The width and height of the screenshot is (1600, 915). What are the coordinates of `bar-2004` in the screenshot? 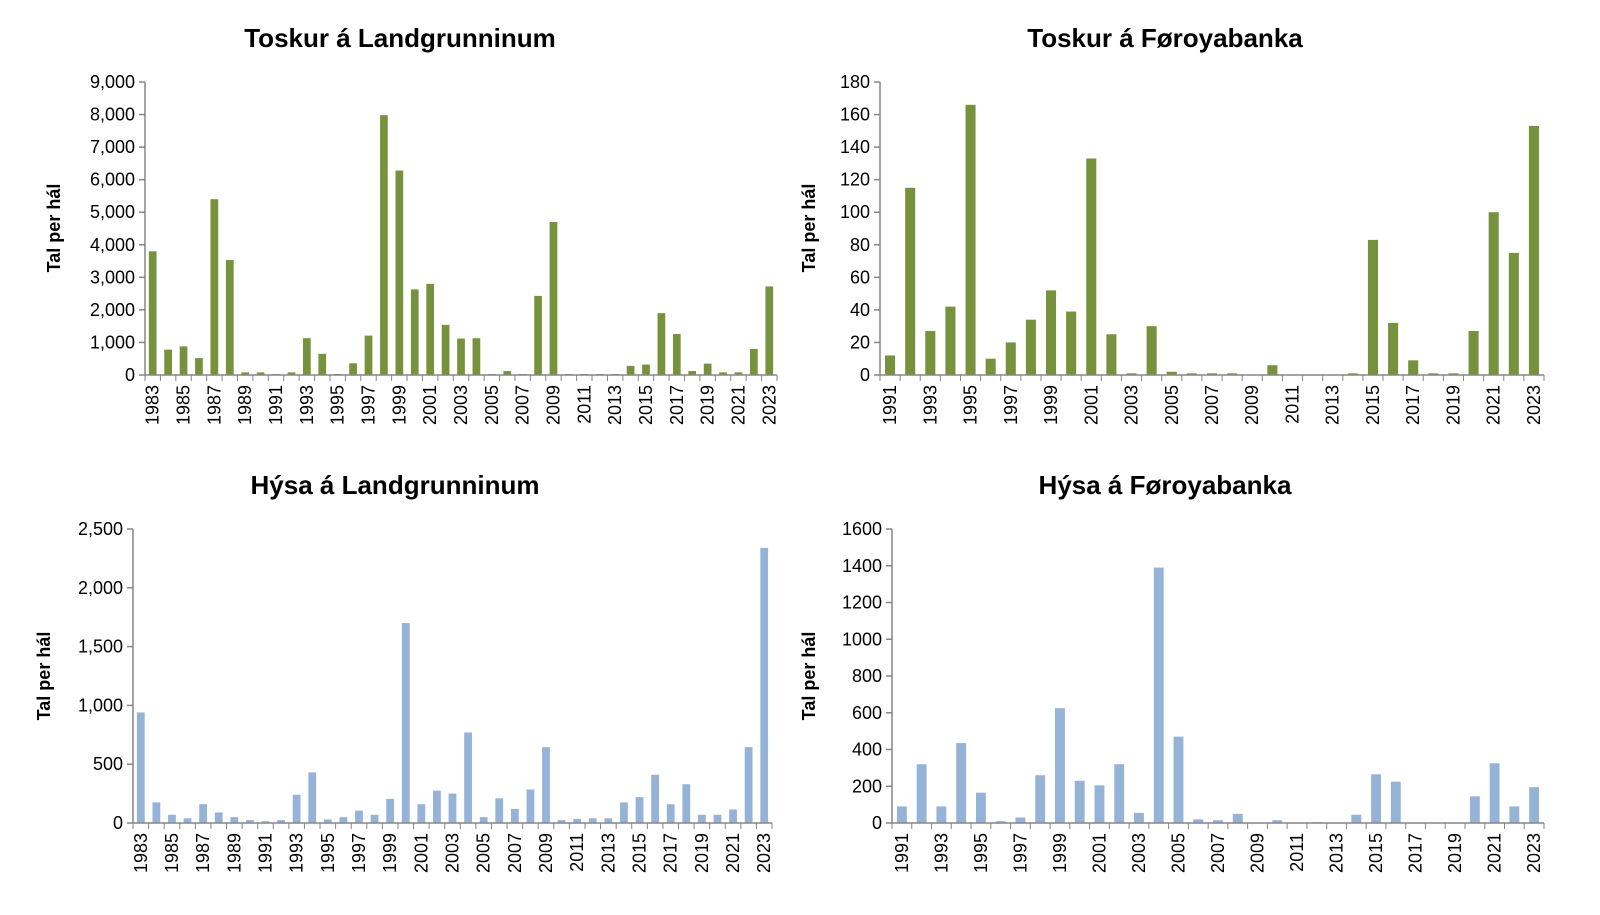 It's located at (468, 777).